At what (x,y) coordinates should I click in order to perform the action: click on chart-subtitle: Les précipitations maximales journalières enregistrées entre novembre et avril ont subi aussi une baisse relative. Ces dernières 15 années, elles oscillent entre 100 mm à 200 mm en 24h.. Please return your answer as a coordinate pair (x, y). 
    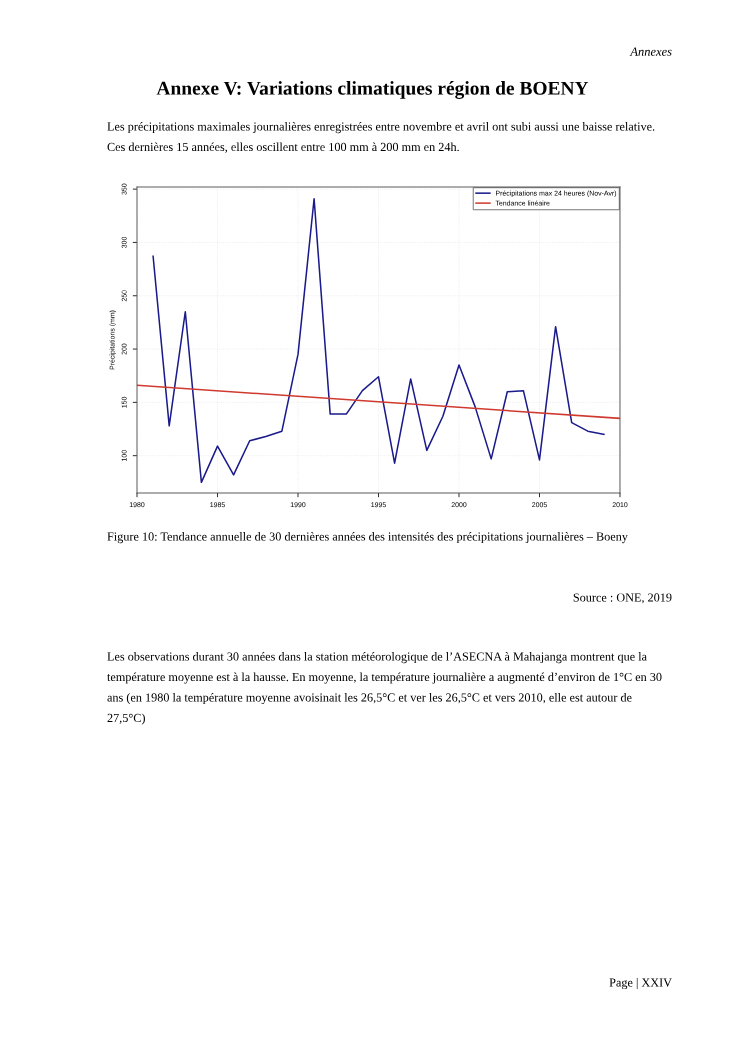
    Looking at the image, I should click on (381, 137).